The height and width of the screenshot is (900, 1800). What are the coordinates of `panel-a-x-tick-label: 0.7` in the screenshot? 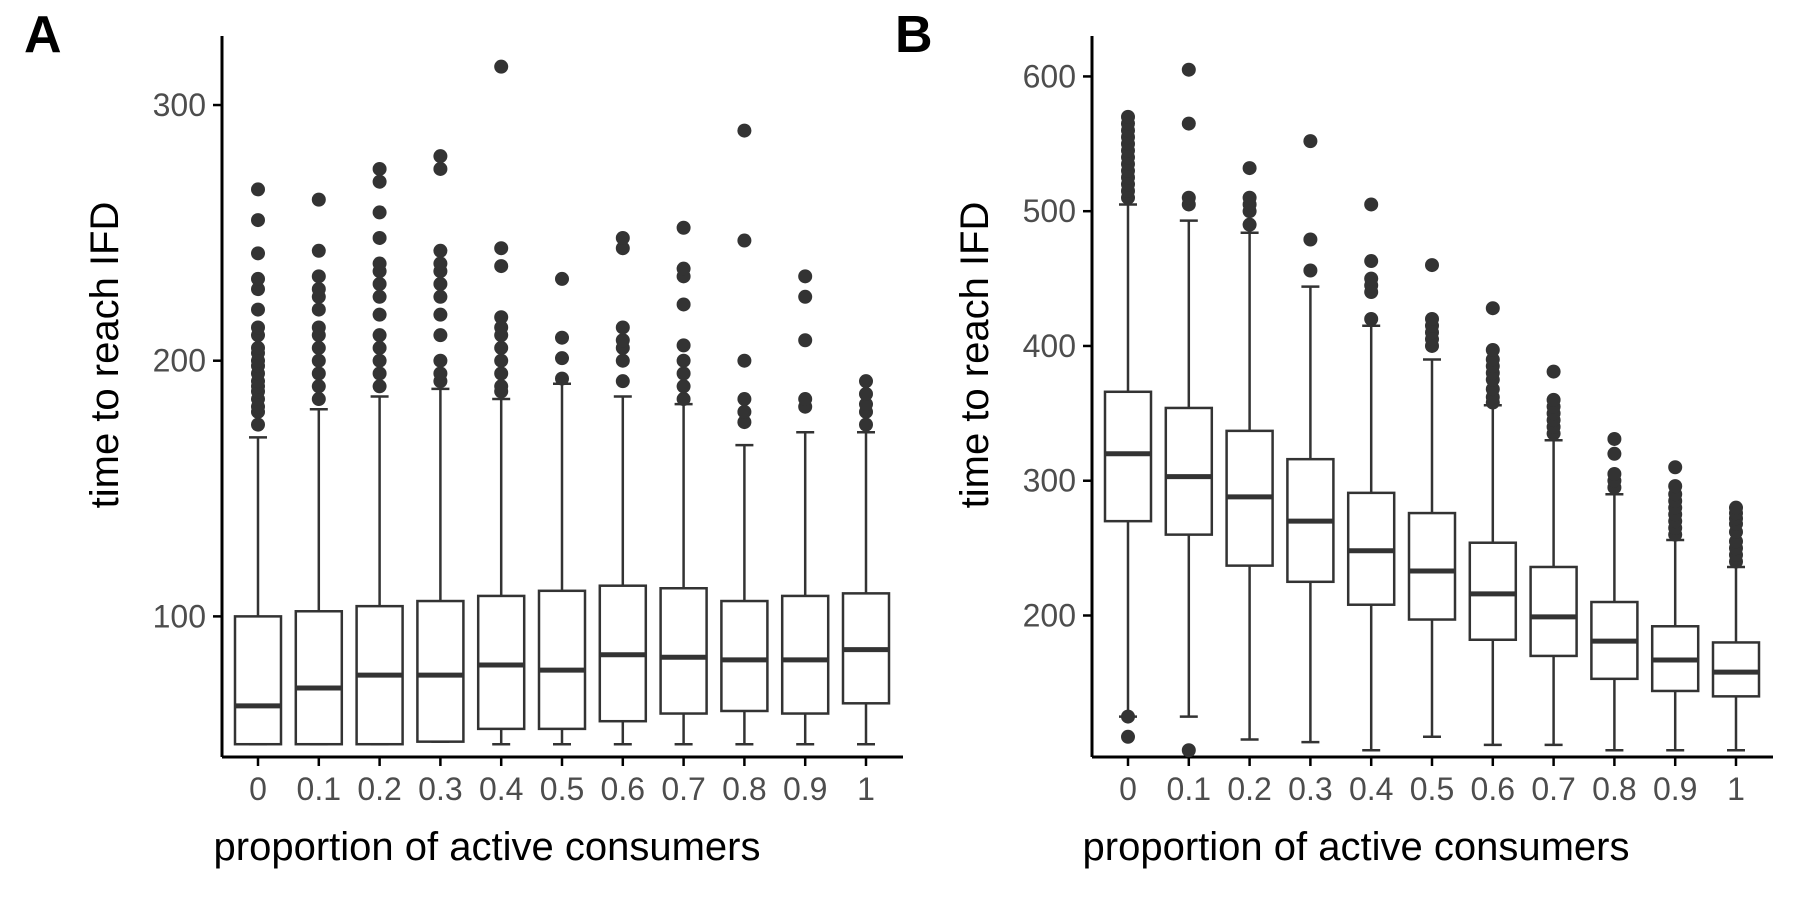 It's located at (683, 789).